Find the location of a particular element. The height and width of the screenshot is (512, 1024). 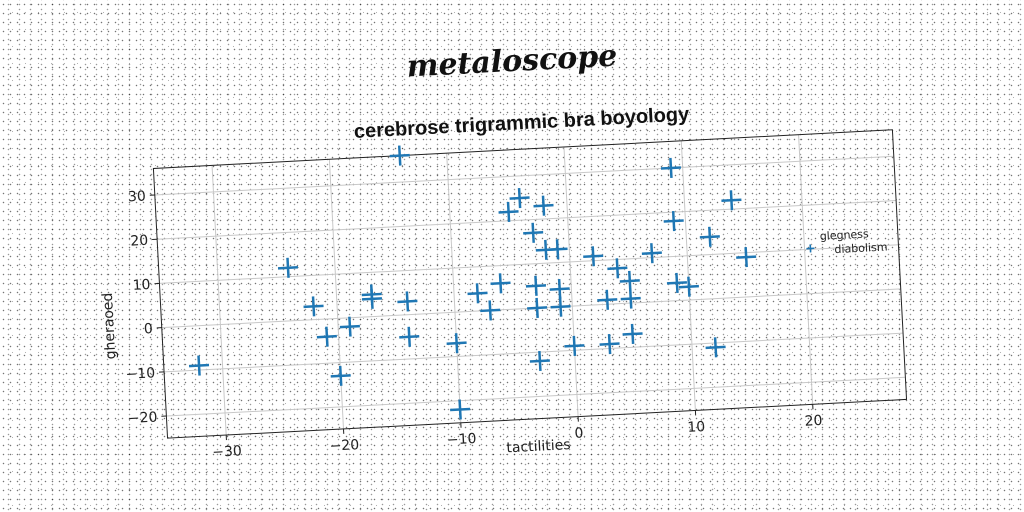

x-tick-label: −30 is located at coordinates (227, 452).